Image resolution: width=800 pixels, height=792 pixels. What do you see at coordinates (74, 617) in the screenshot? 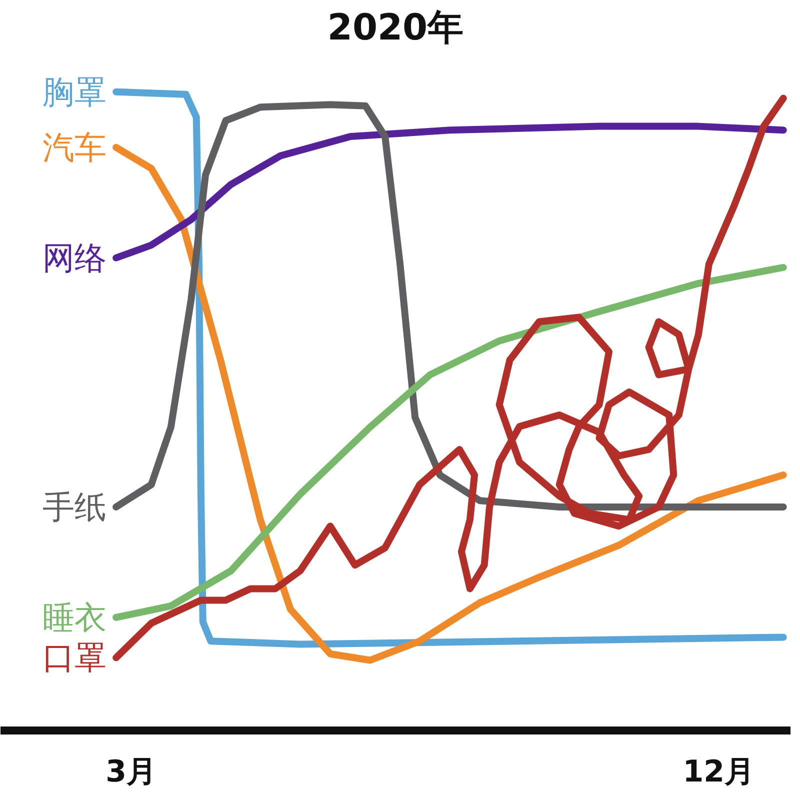
I see `series-label: 睡衣` at bounding box center [74, 617].